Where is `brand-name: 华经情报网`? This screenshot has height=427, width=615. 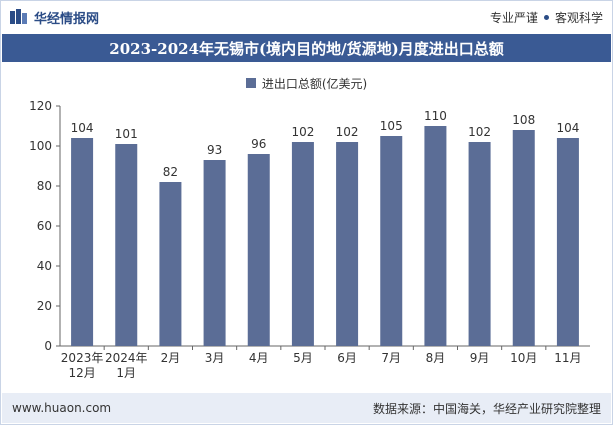 brand-name: 华经情报网 is located at coordinates (67, 19).